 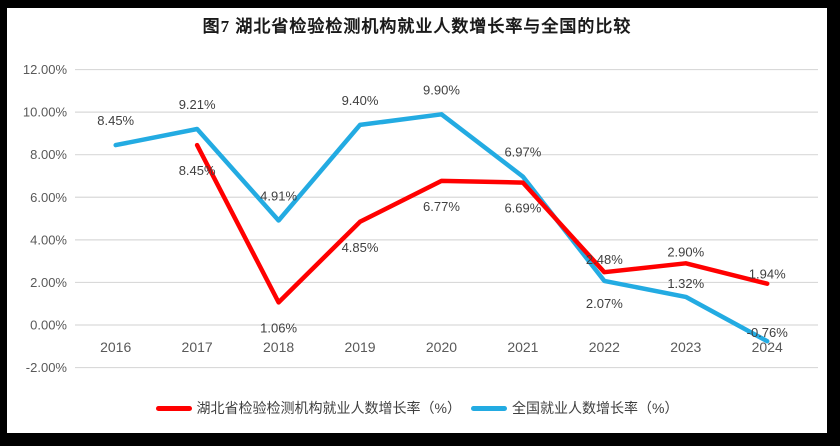 What do you see at coordinates (522, 208) in the screenshot?
I see `data-label: 6.69%` at bounding box center [522, 208].